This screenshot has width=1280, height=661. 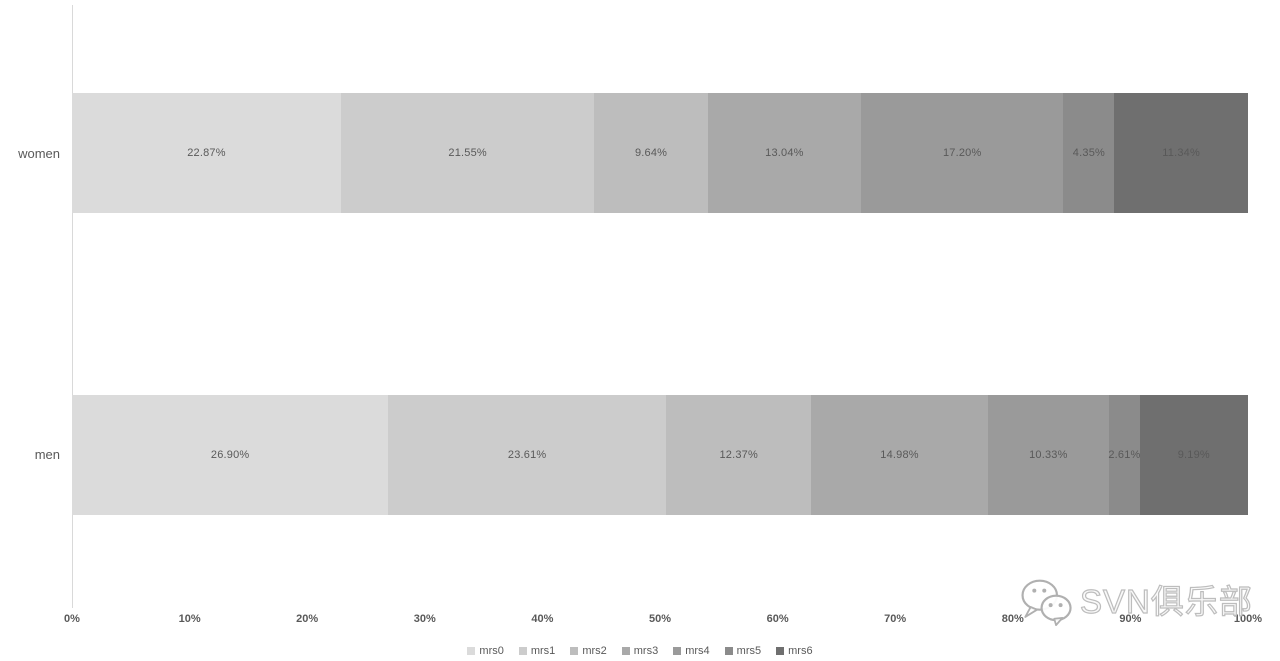 I want to click on segment-value-label: 10.33%, so click(x=1048, y=455).